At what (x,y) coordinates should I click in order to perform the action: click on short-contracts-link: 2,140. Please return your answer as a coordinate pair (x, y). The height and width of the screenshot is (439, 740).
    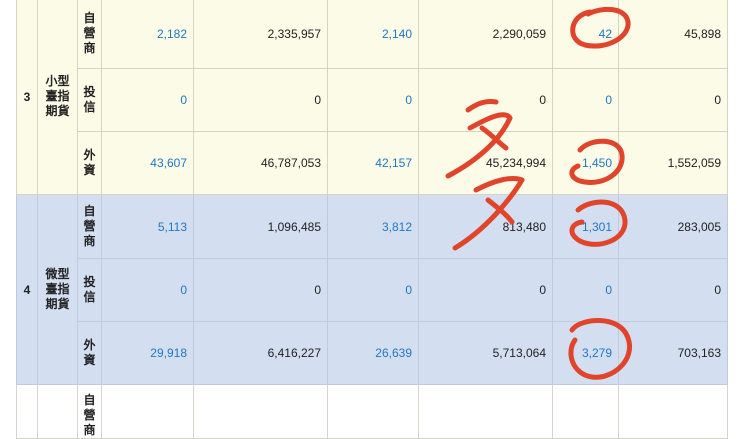
    Looking at the image, I should click on (373, 34).